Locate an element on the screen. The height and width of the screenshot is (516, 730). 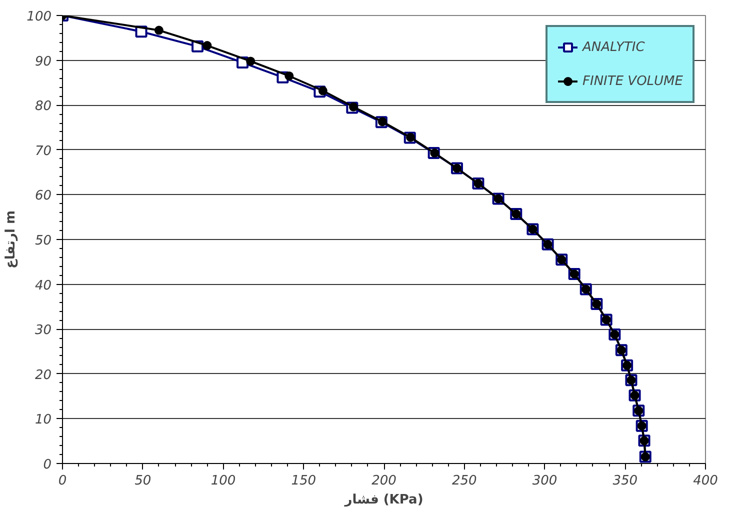
y-tick-label: 20 is located at coordinates (43, 375).